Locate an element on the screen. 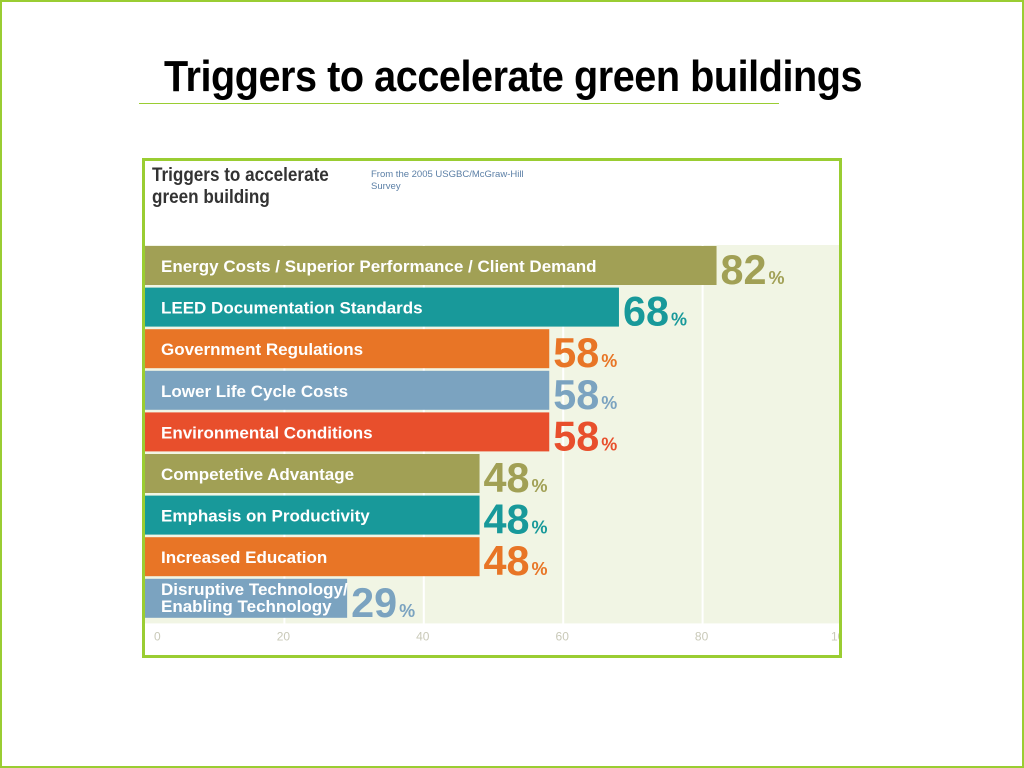  x-tick-label: 80 is located at coordinates (702, 636).